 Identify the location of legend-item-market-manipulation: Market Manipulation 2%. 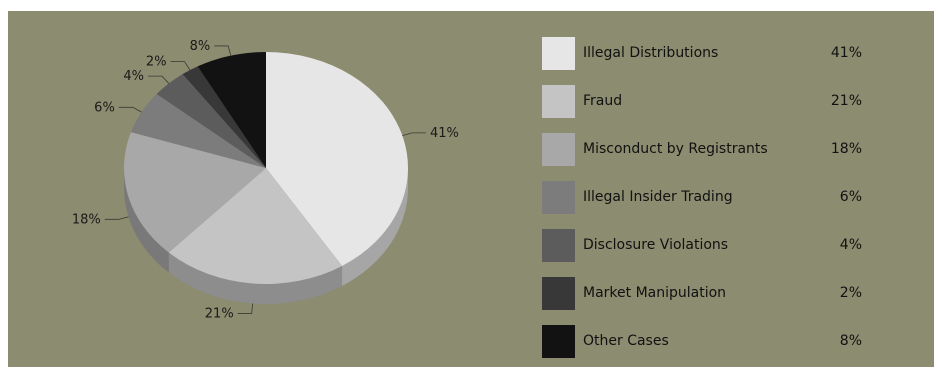
(707, 301).